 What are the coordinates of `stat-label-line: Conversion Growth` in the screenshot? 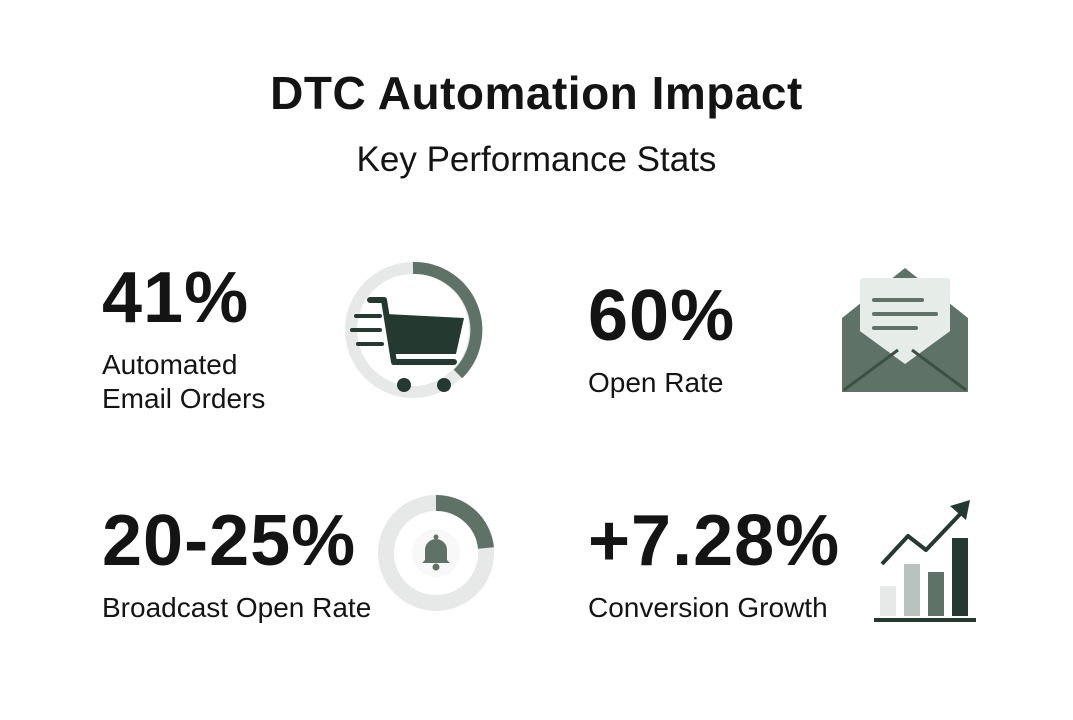 It's located at (708, 607).